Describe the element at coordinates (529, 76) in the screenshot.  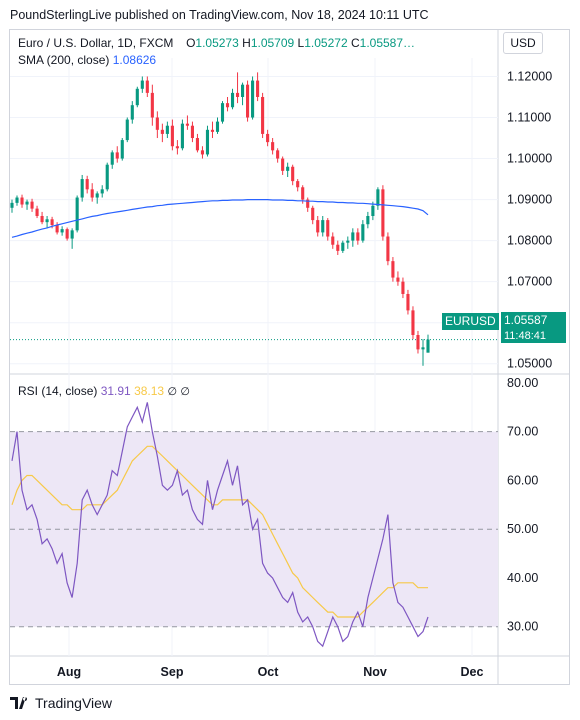
I see `price-tick-label: 1.12000` at that location.